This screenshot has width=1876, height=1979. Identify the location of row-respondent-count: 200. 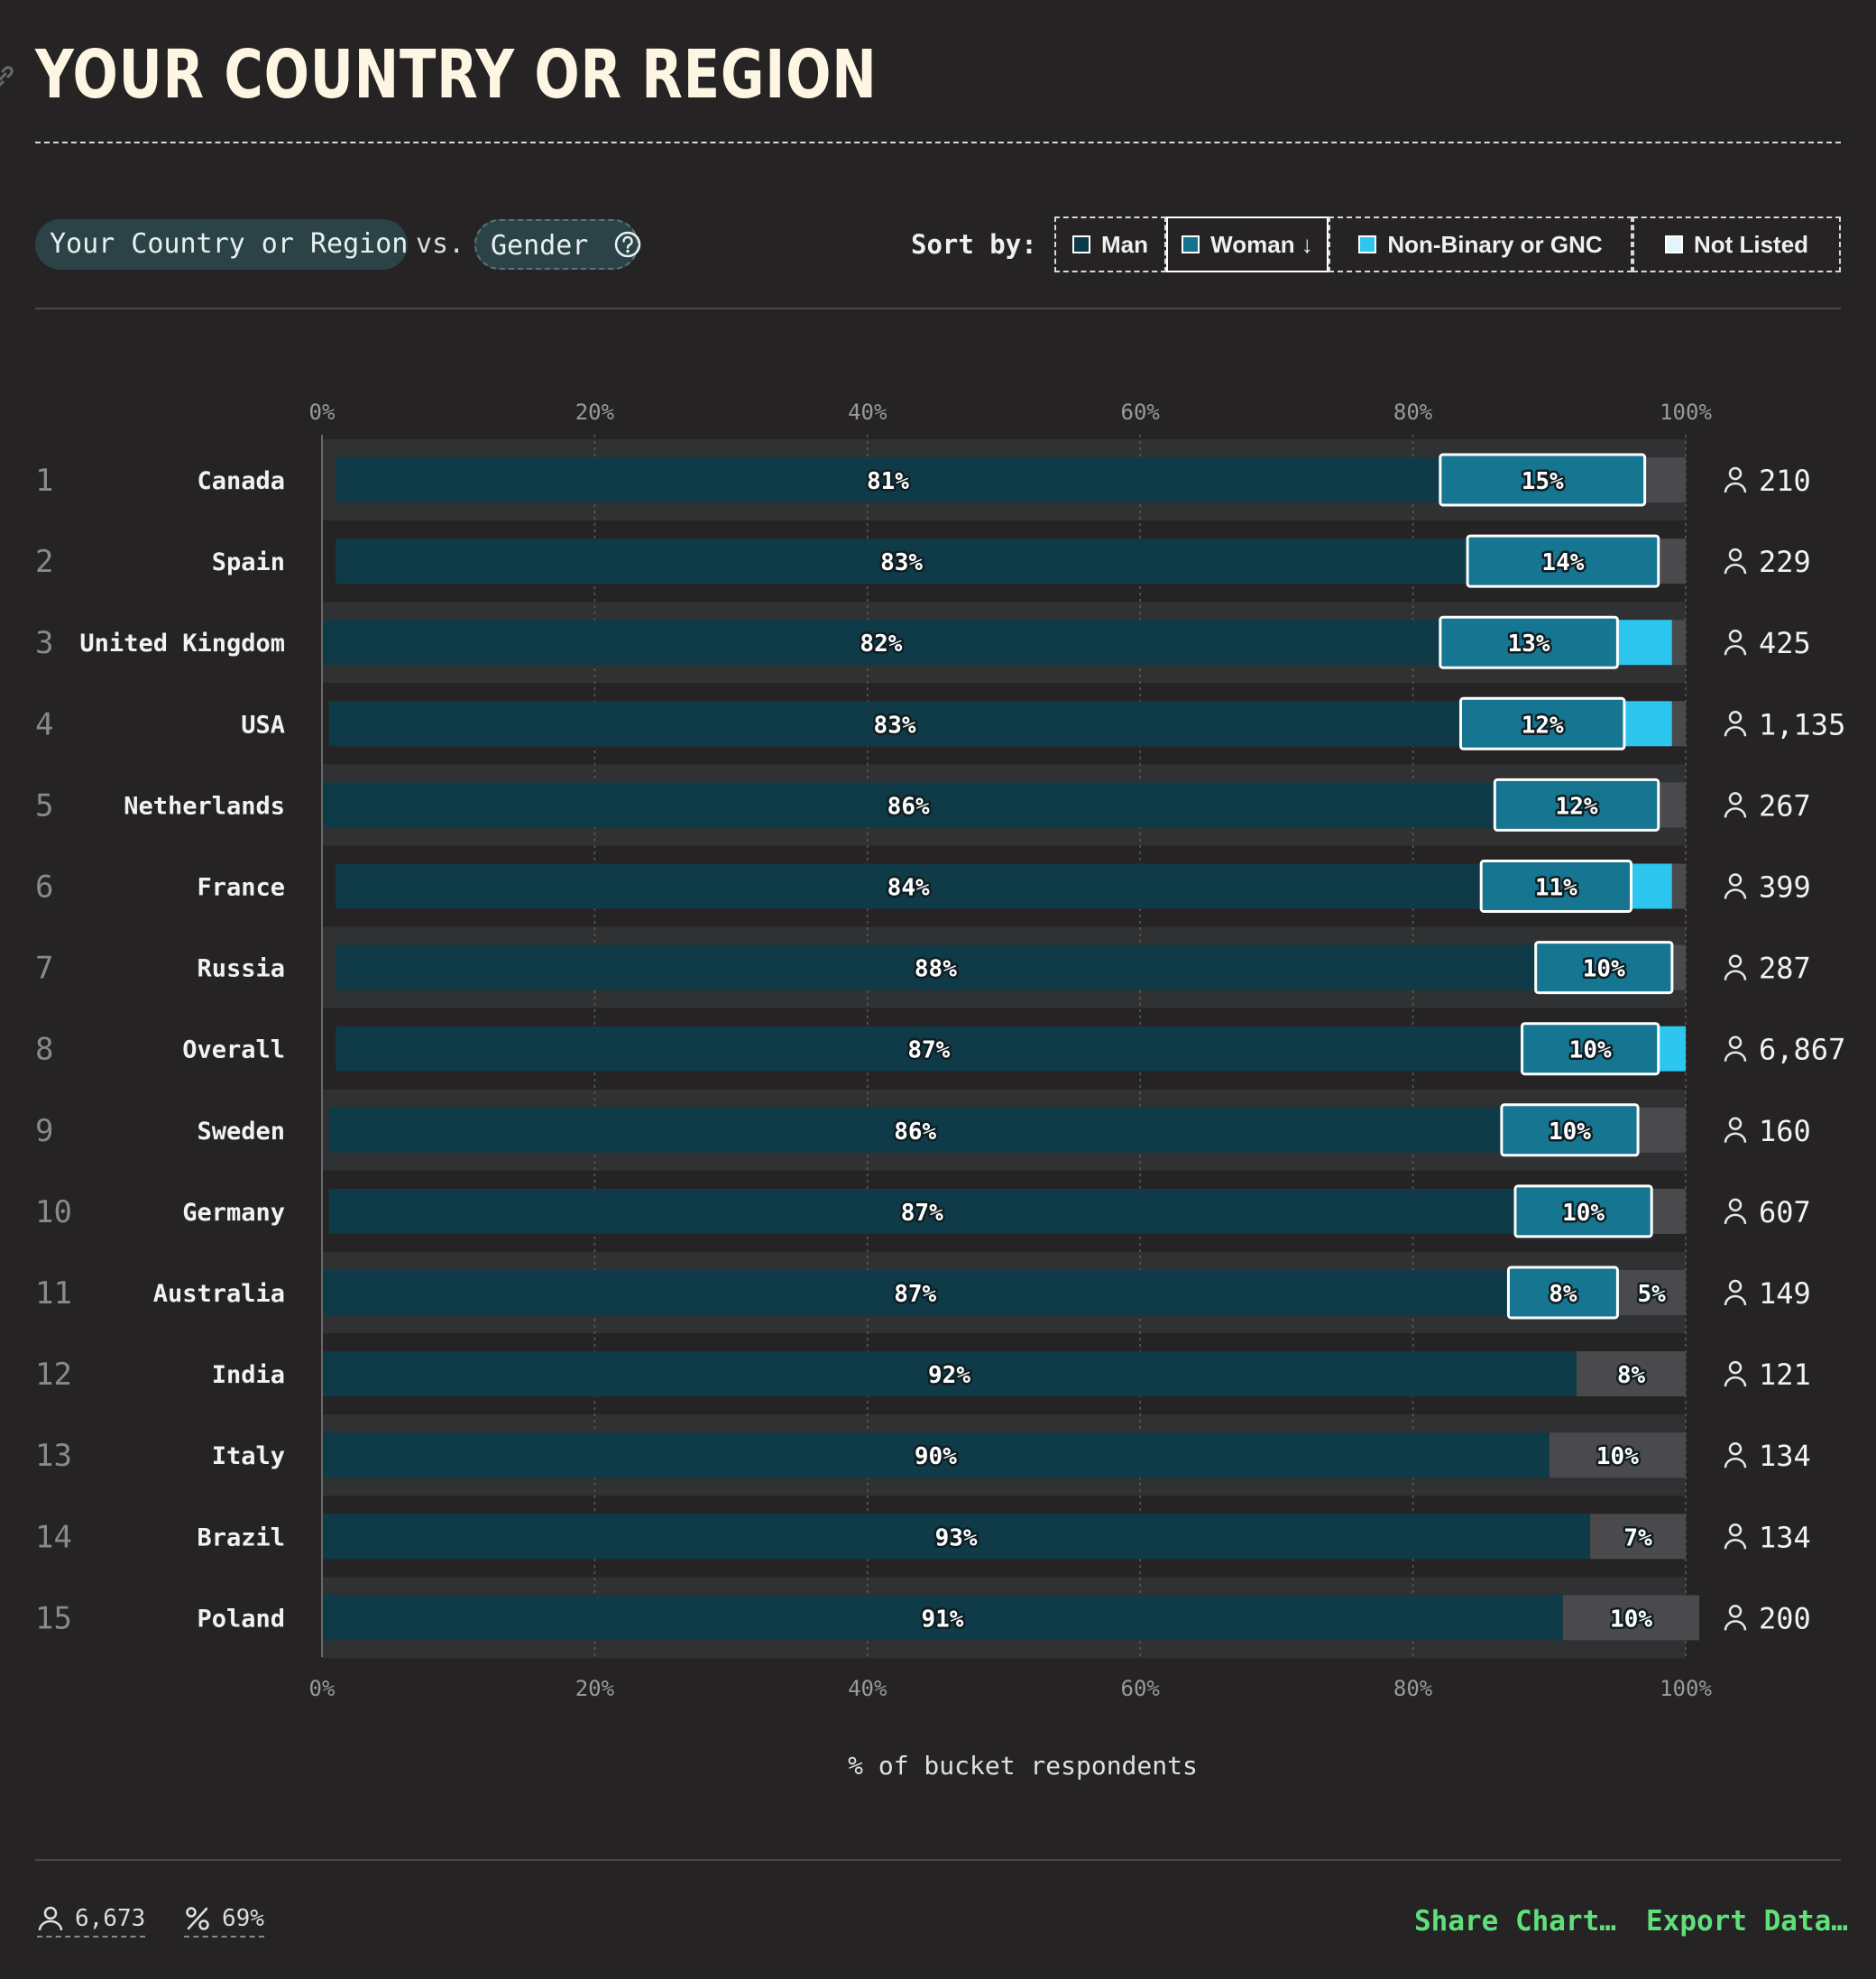
(1785, 1618).